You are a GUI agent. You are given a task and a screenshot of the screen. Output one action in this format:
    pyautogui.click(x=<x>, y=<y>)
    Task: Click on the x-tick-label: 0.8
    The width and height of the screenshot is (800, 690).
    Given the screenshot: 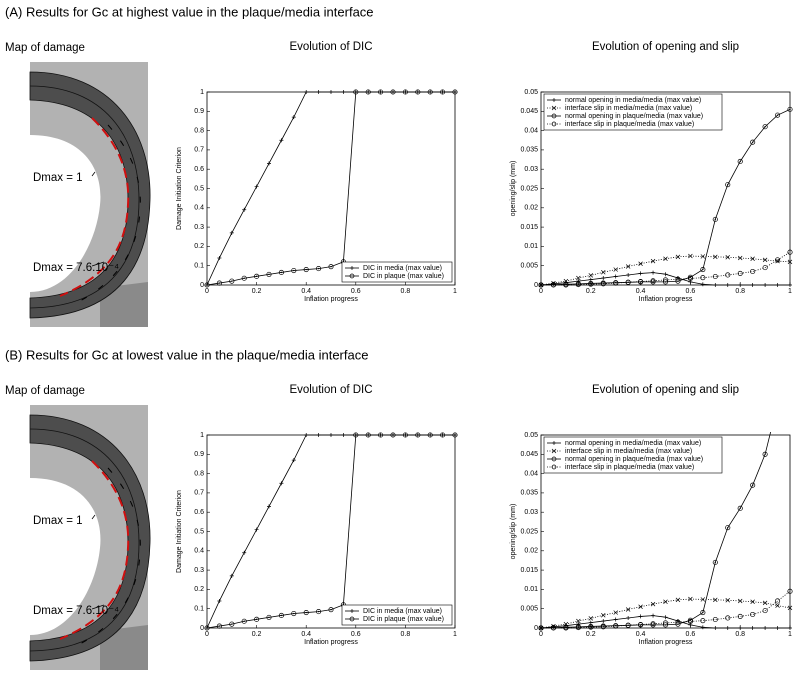 What is the action you would take?
    pyautogui.click(x=406, y=291)
    